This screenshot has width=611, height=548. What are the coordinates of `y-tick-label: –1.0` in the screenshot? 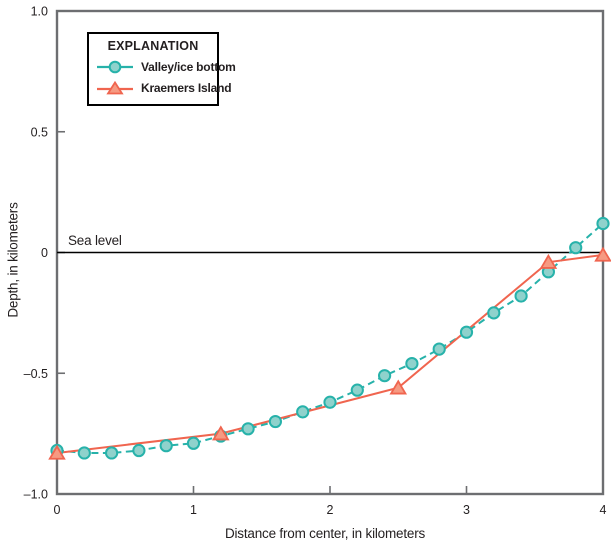 It's located at (36, 495).